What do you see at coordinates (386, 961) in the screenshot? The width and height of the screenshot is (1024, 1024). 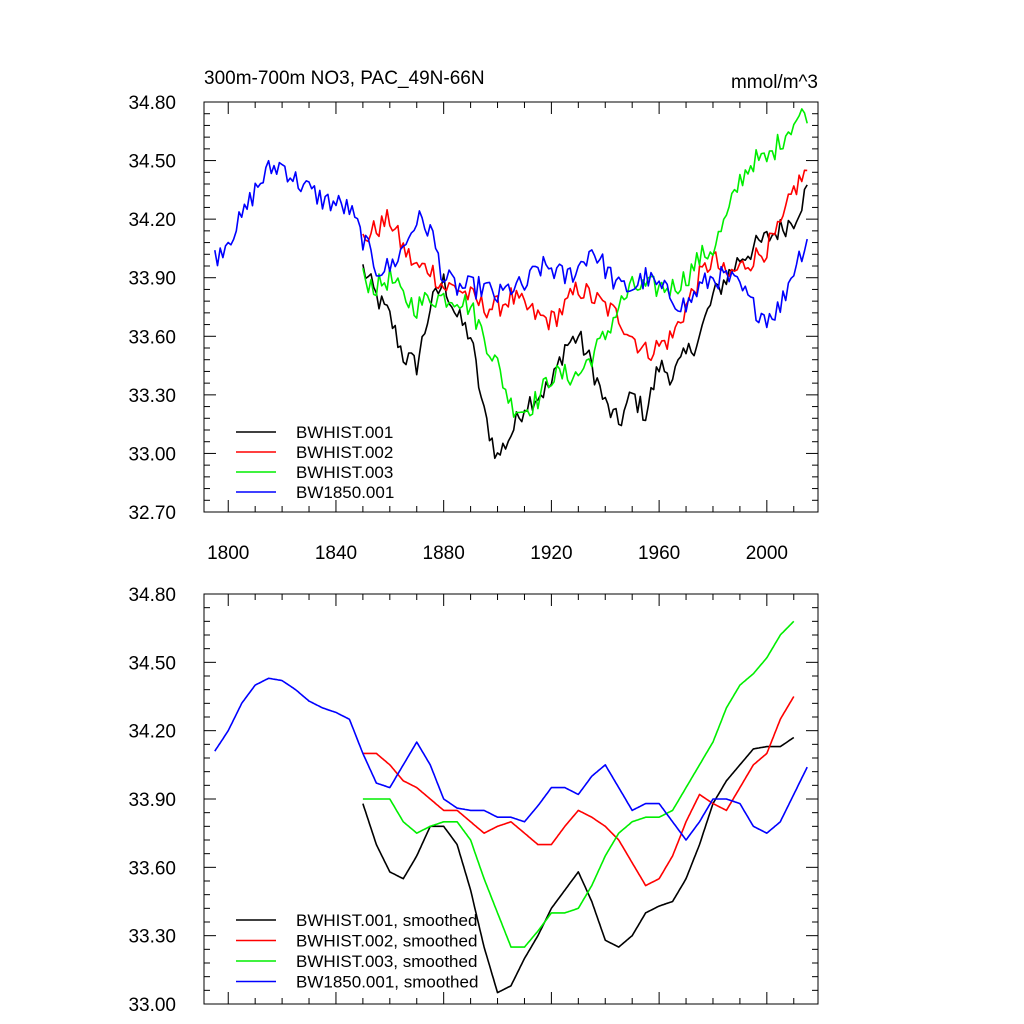 I see `legend-label: BWHIST.003, smoothed` at bounding box center [386, 961].